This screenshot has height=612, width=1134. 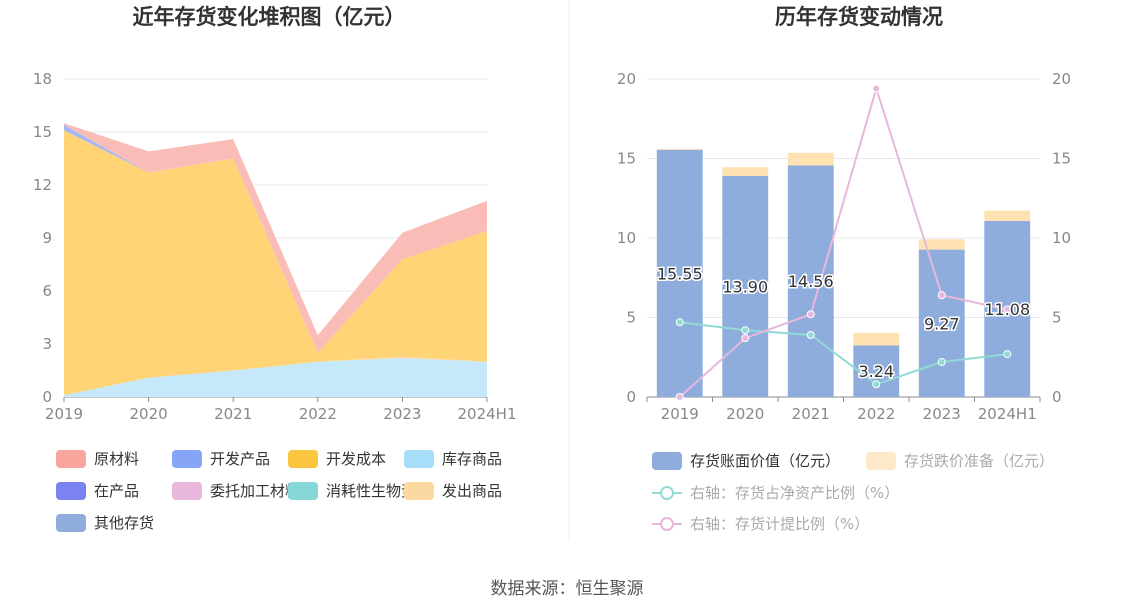 What do you see at coordinates (795, 493) in the screenshot?
I see `legend-label: 右轴：存货占净资产比例（%）` at bounding box center [795, 493].